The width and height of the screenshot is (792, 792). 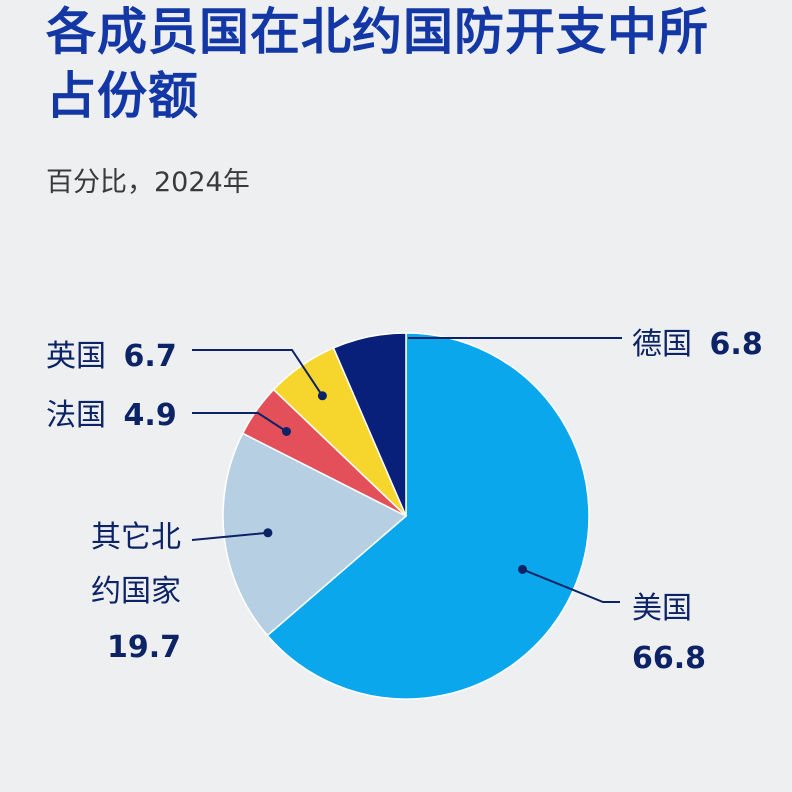 What do you see at coordinates (736, 344) in the screenshot?
I see `label-germany-value: 6.8` at bounding box center [736, 344].